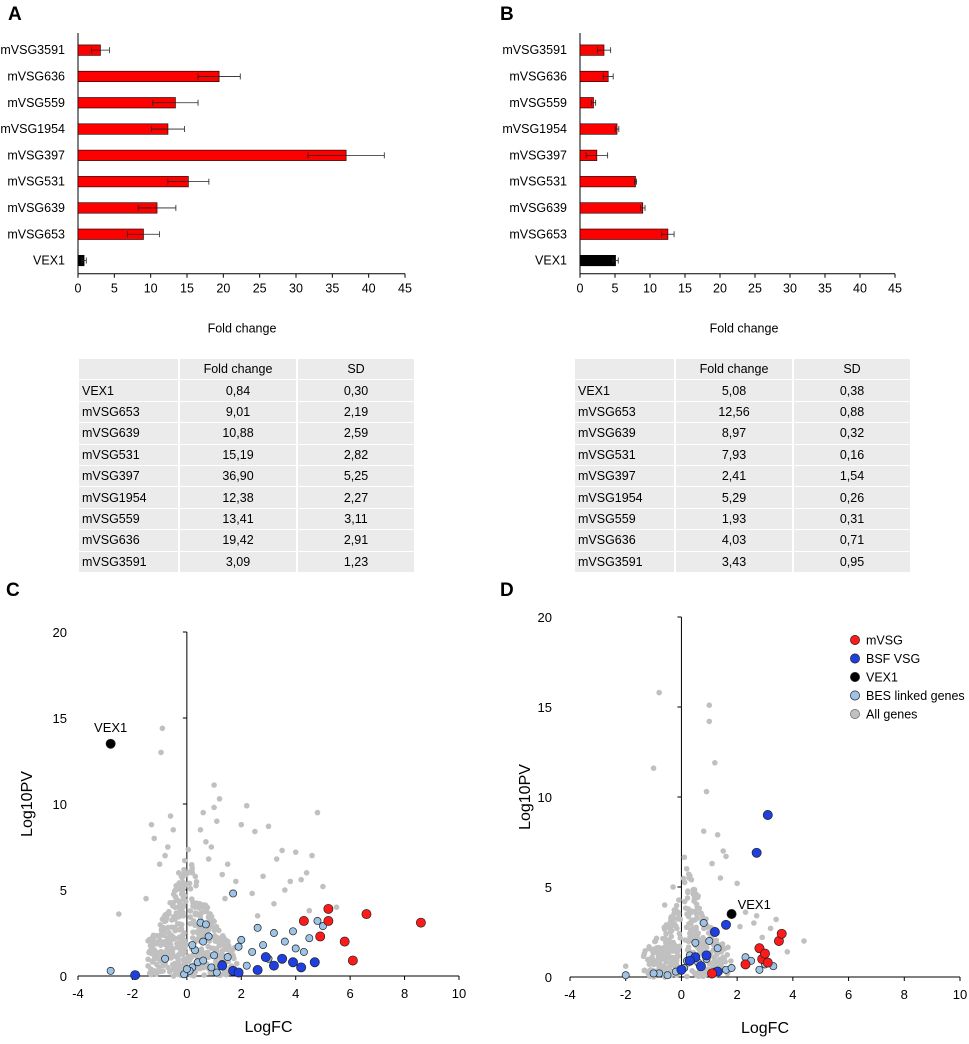 This screenshot has width=969, height=1044. Describe the element at coordinates (129, 434) in the screenshot. I see `gene-cell: mVSG639` at that location.